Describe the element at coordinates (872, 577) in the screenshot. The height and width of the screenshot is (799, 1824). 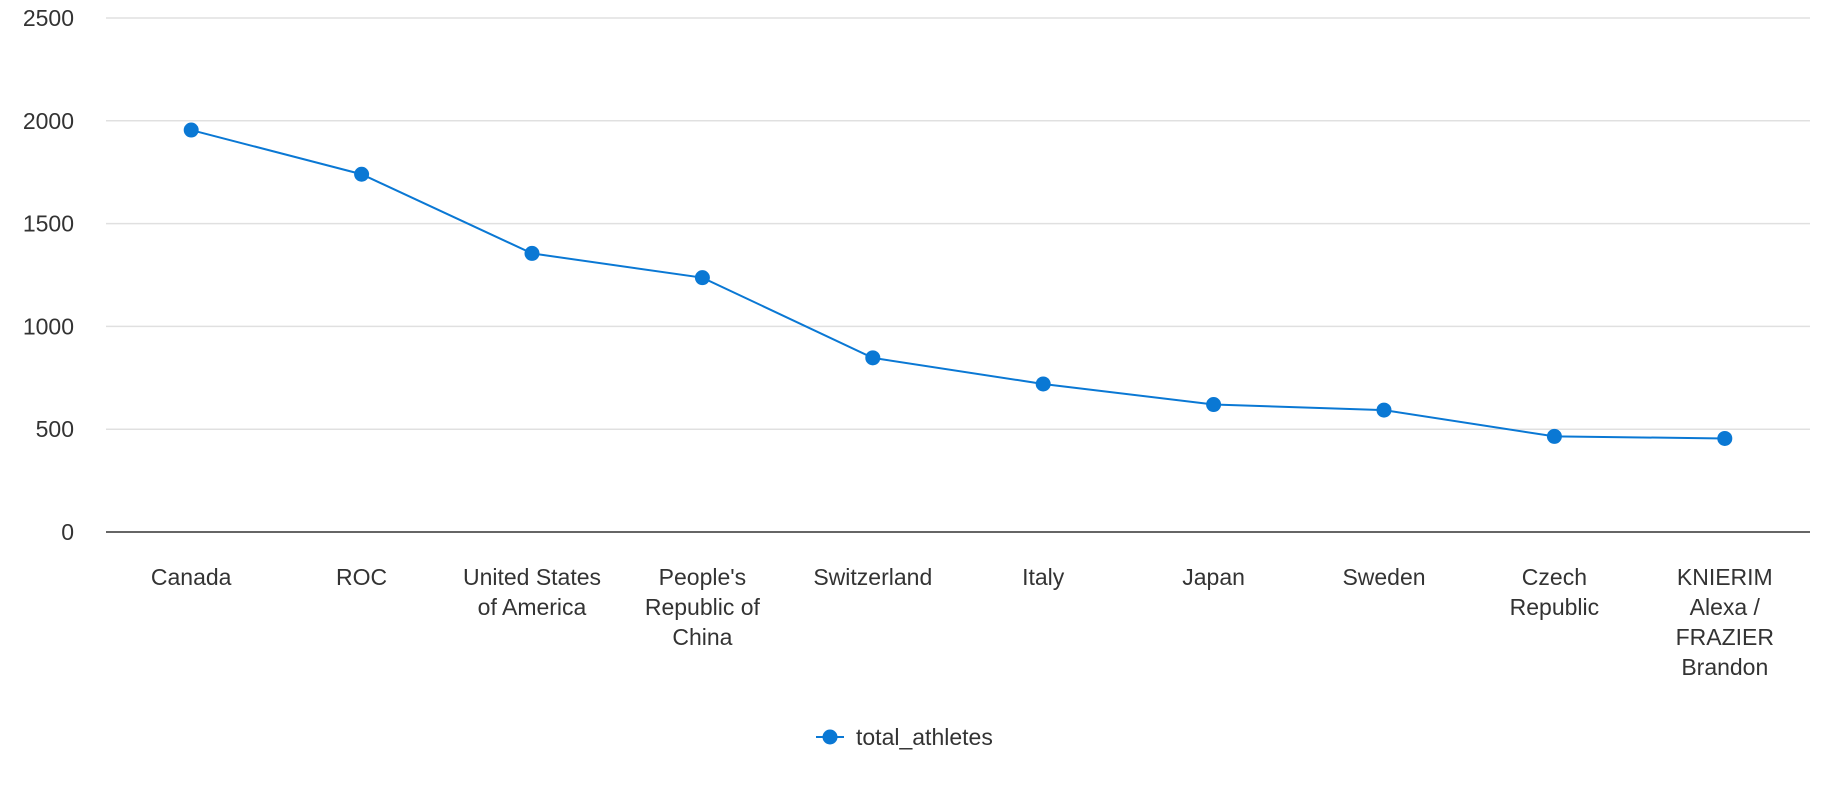
I see `x-category-label: Switzerland` at that location.